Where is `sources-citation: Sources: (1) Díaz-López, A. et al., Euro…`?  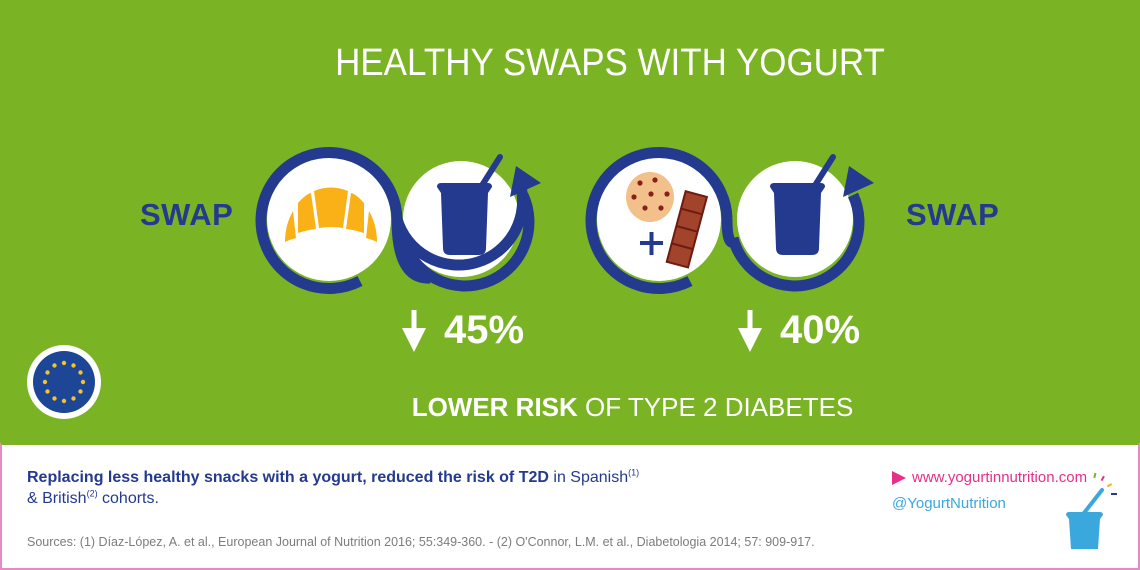 sources-citation: Sources: (1) Díaz-López, A. et al., Euro… is located at coordinates (421, 542).